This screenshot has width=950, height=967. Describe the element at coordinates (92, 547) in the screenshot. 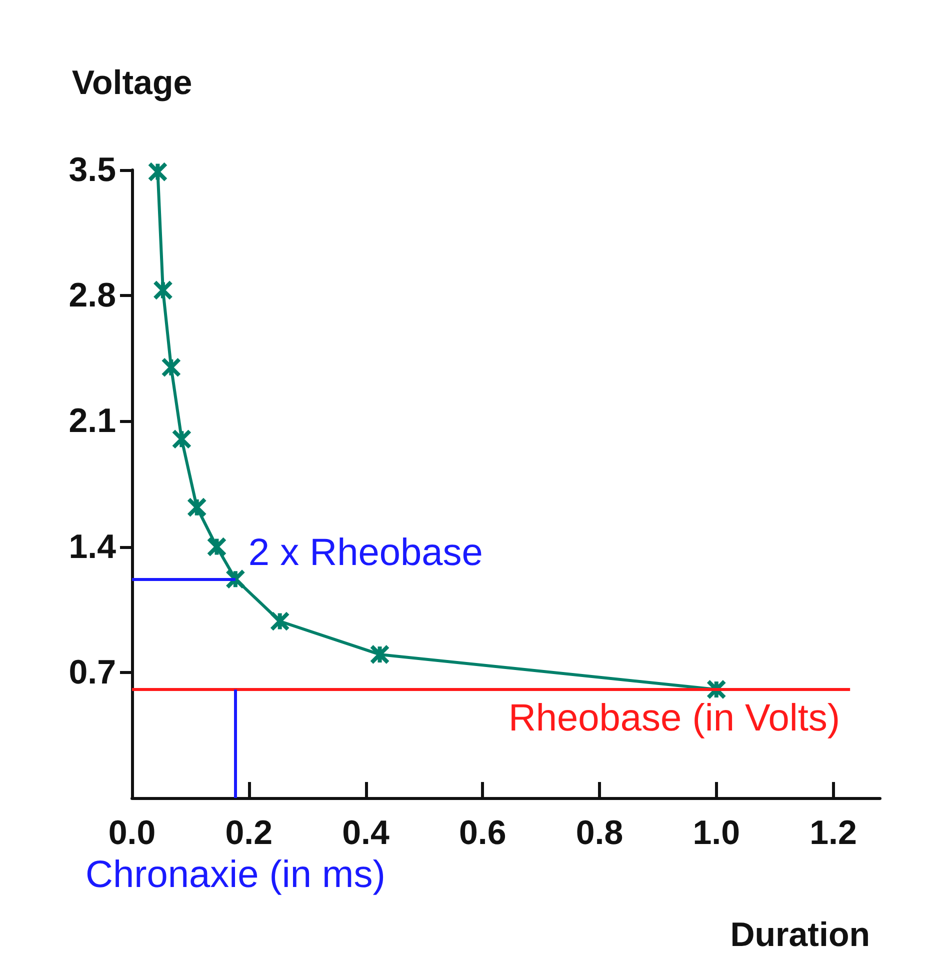

I see `y-tick-label: 1.4` at that location.